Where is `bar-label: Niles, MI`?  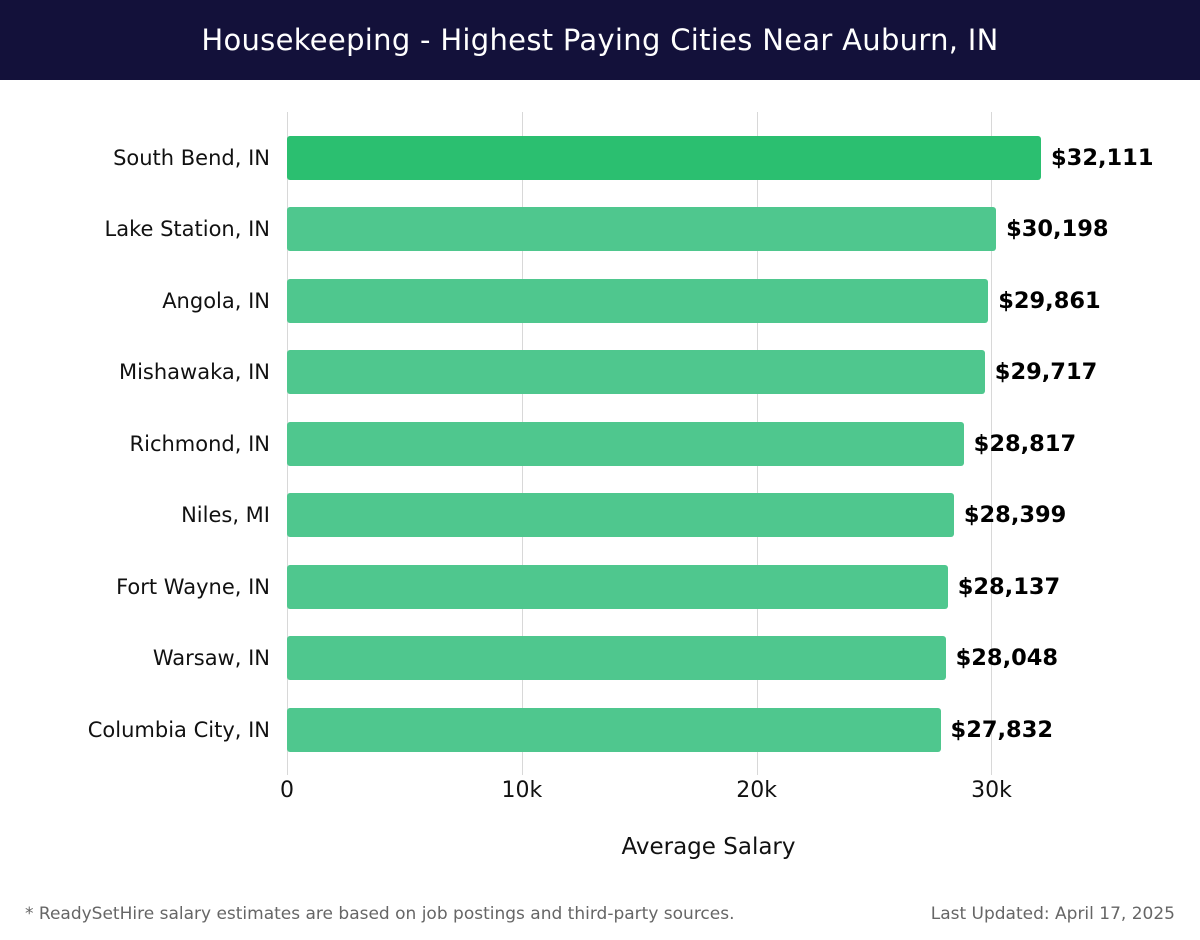 bar-label: Niles, MI is located at coordinates (225, 515).